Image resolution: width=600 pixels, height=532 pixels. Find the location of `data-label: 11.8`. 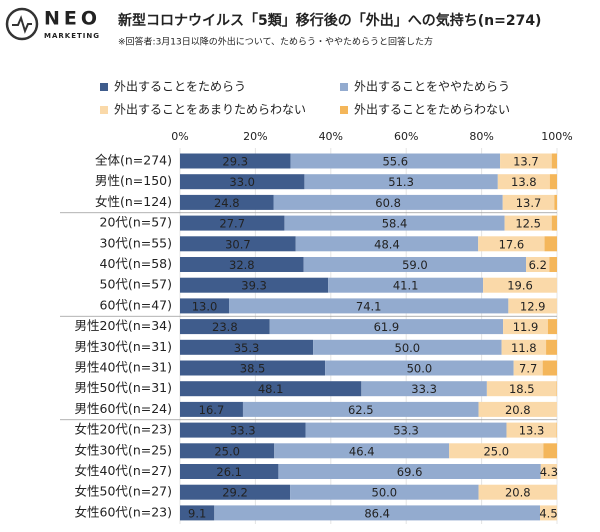

data-label: 11.8 is located at coordinates (524, 348).